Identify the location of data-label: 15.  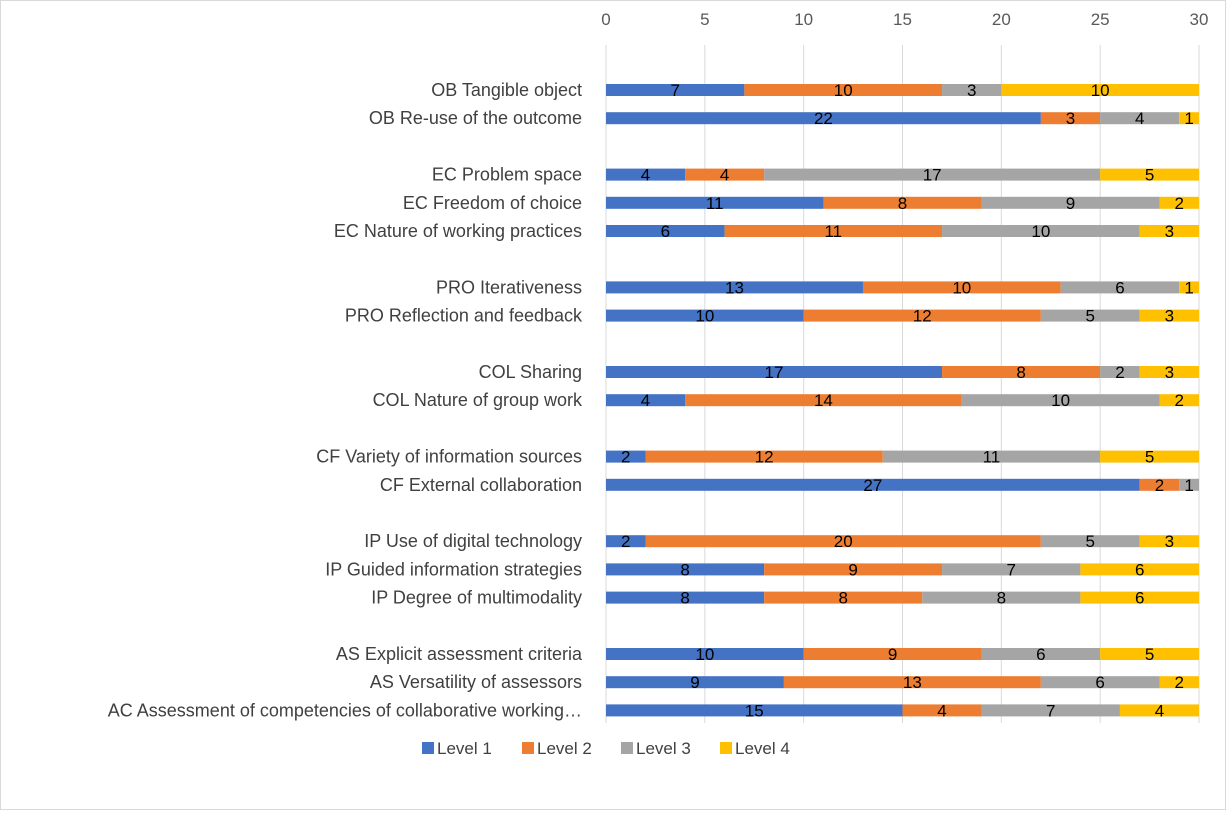
(754, 710).